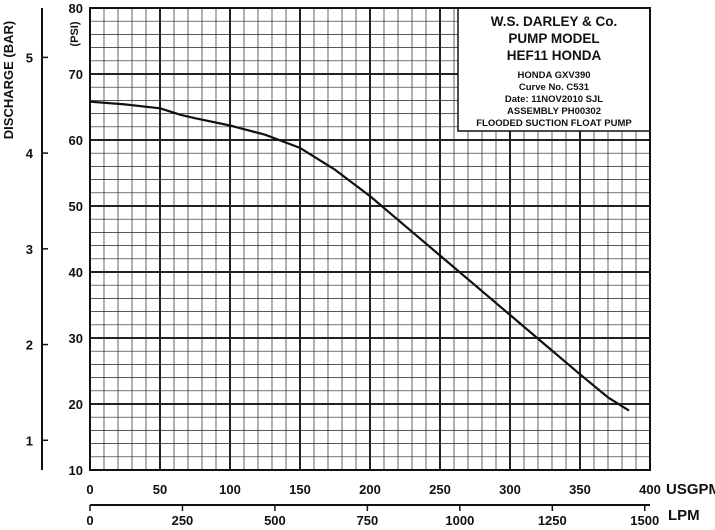 The image size is (715, 530). I want to click on usgpm-tick-label: 50, so click(160, 489).